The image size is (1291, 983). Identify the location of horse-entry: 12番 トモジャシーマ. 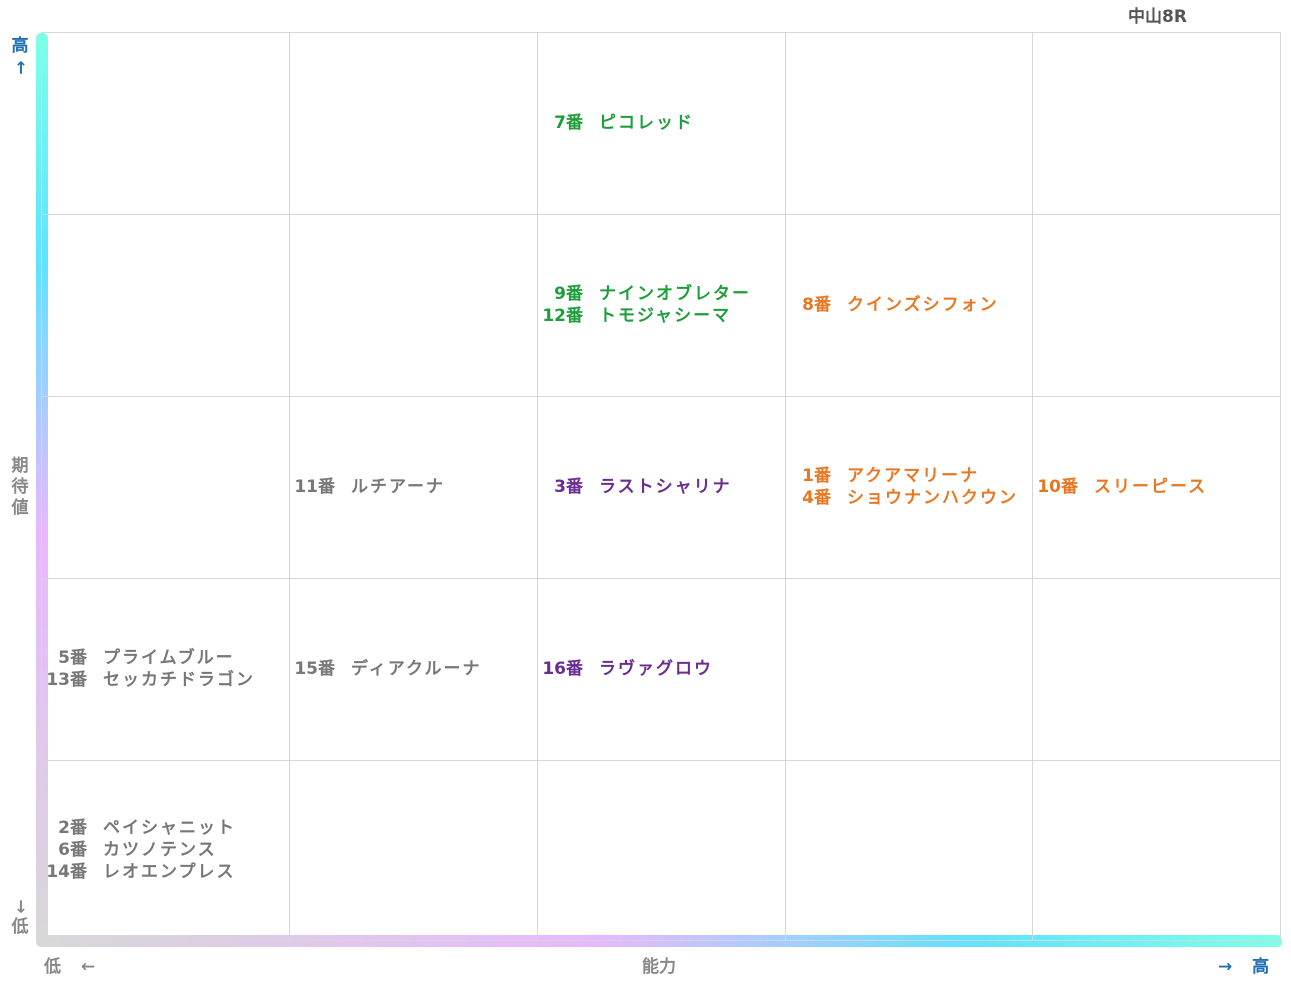
(657, 316).